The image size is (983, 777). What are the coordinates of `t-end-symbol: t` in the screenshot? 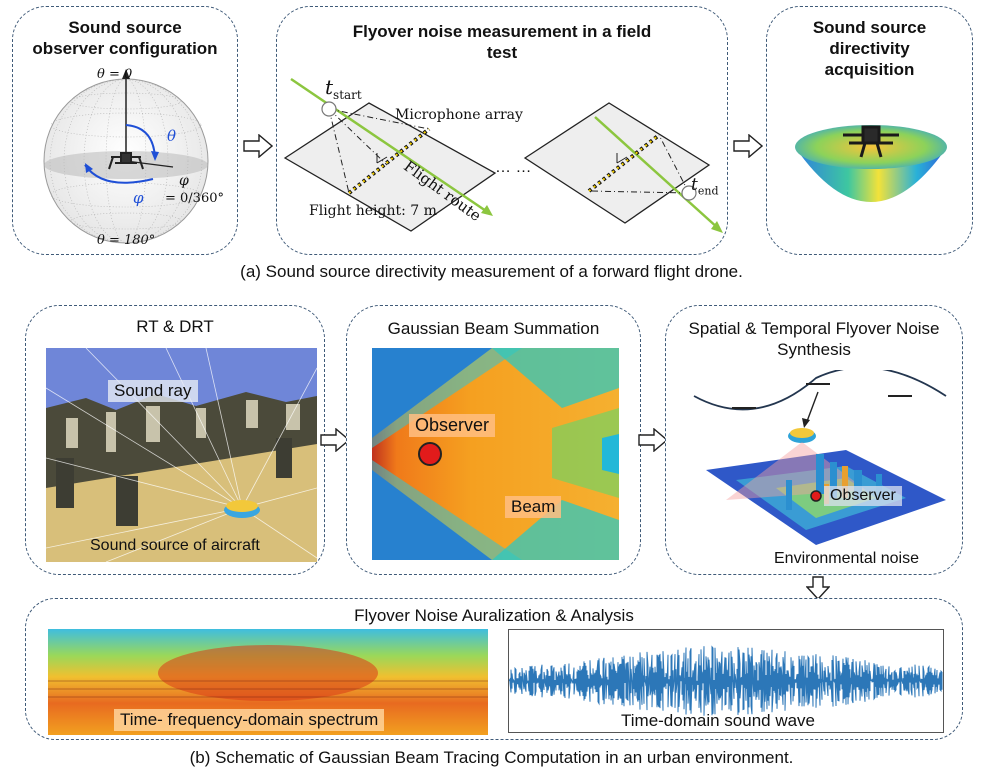 It's located at (694, 185).